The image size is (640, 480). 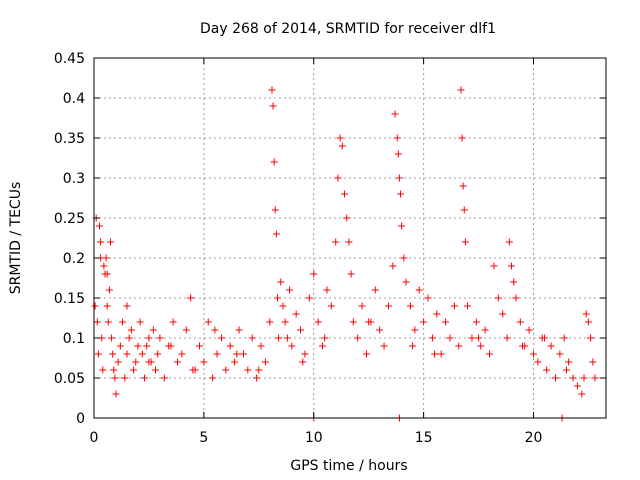 I want to click on x-axis-label: GPS time / hours, so click(x=348, y=466).